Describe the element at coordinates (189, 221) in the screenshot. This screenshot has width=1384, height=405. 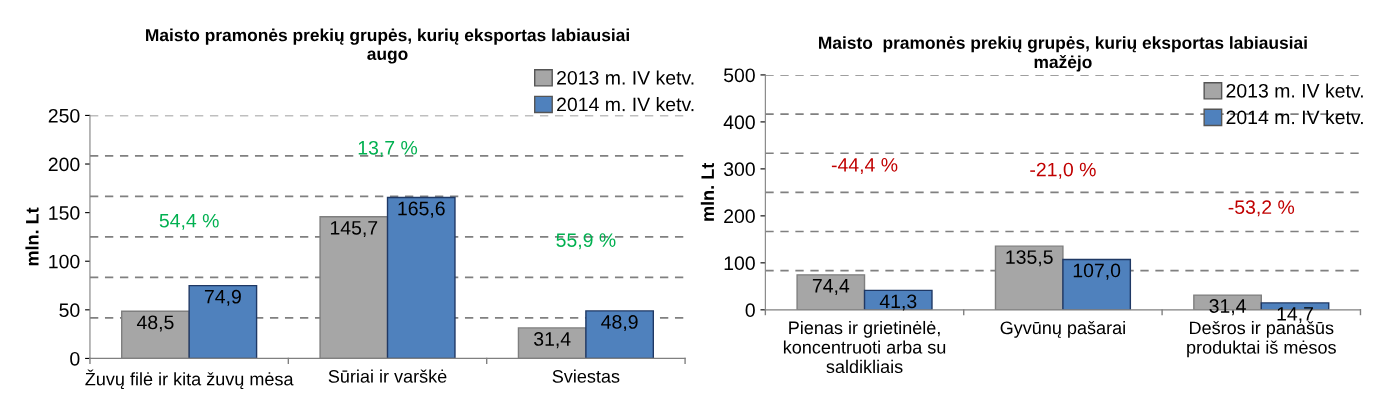
I see `annotation: 54,4 %` at that location.